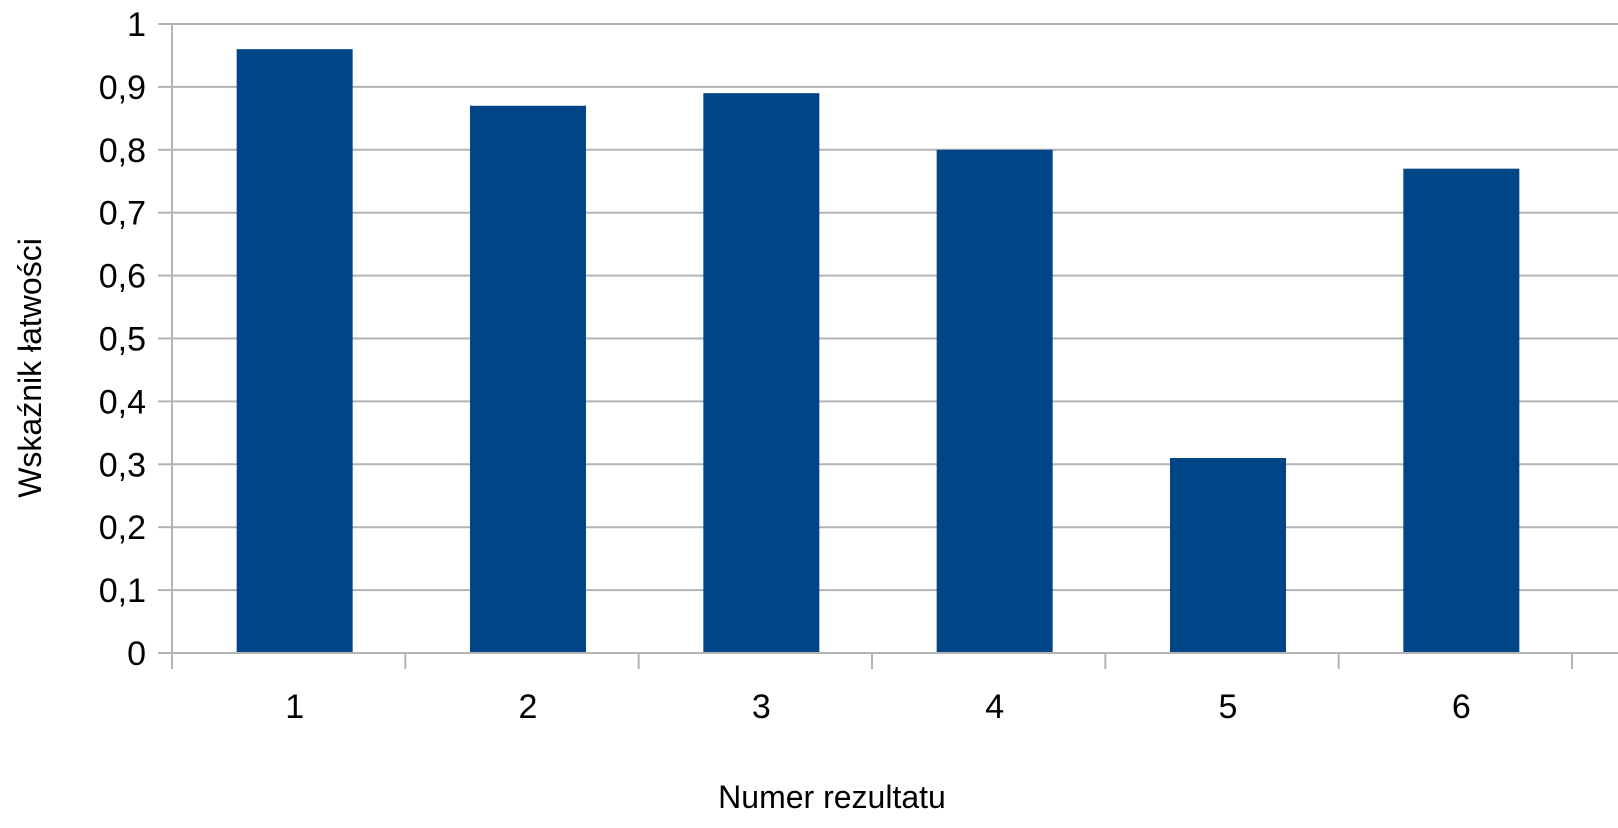 Image resolution: width=1618 pixels, height=828 pixels. I want to click on x-tick-label: 1, so click(294, 707).